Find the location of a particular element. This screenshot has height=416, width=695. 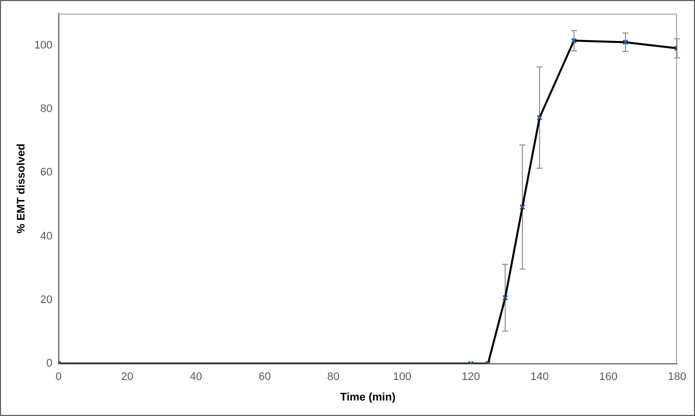

y-tick-label: 60 is located at coordinates (46, 172).